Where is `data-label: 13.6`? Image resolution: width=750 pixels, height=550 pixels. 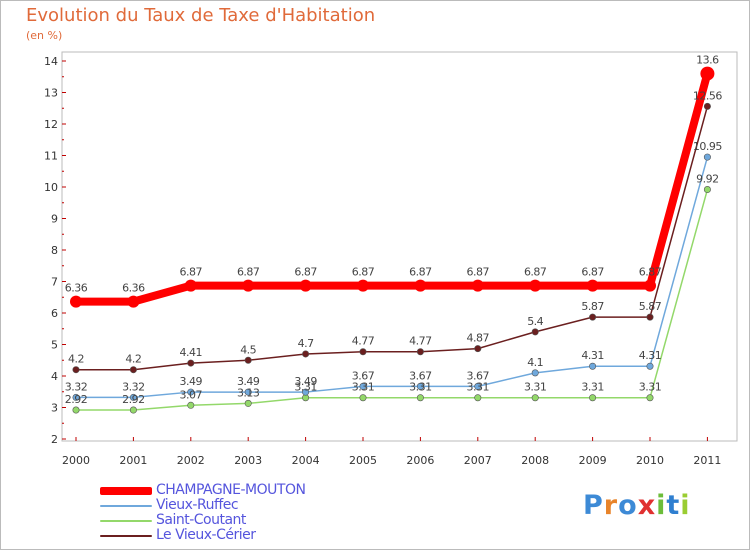 data-label: 13.6 is located at coordinates (707, 60).